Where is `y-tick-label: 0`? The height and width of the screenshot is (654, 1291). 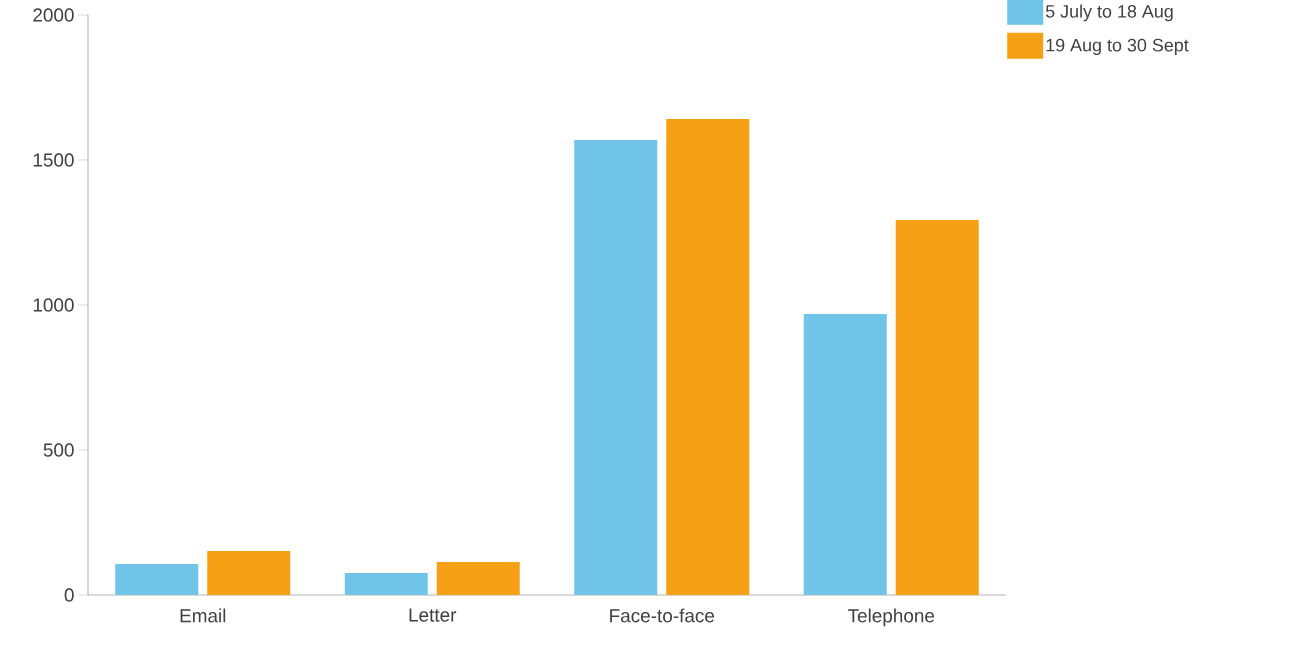 y-tick-label: 0 is located at coordinates (69, 595).